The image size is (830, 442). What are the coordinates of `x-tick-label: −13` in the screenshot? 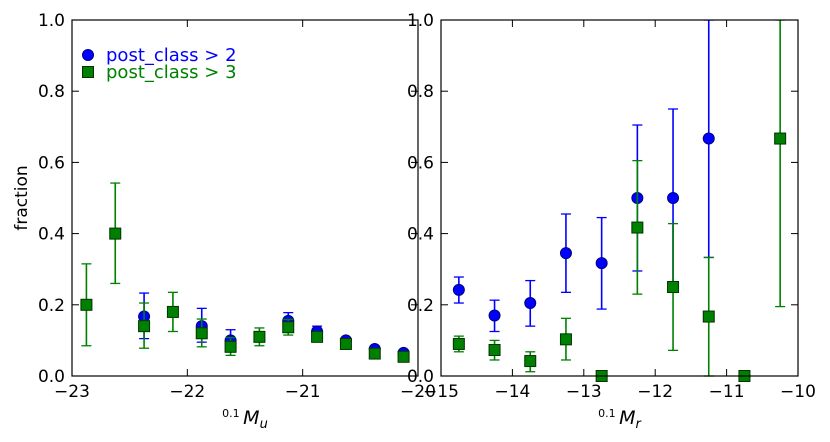 It's located at (584, 392).